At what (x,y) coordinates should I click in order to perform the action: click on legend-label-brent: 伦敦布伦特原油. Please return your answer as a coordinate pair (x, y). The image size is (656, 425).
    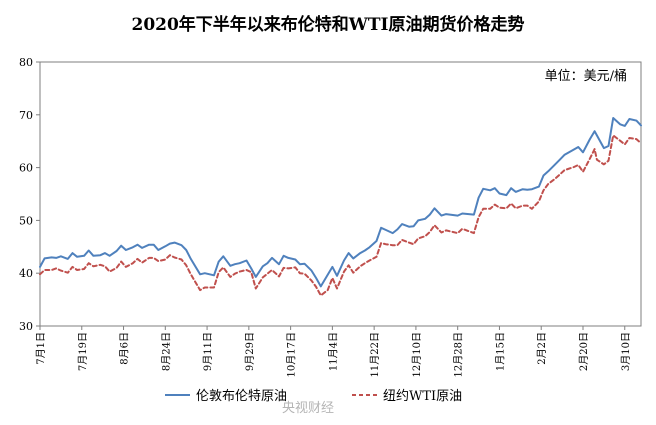
    Looking at the image, I should click on (241, 396).